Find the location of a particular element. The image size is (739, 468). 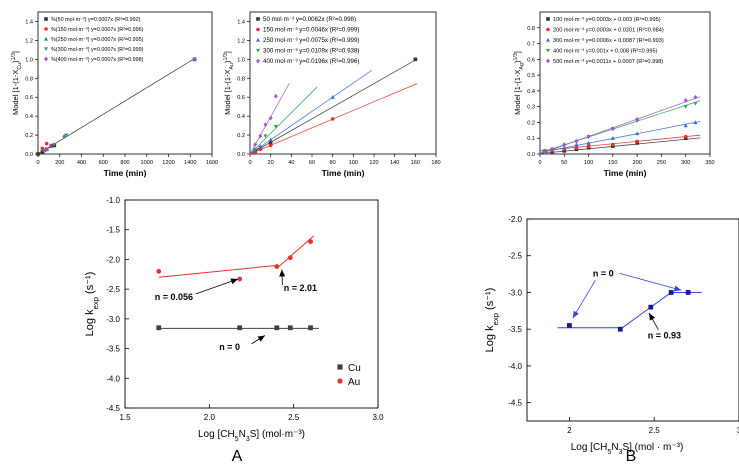

x-tick-label: 100 is located at coordinates (588, 163).